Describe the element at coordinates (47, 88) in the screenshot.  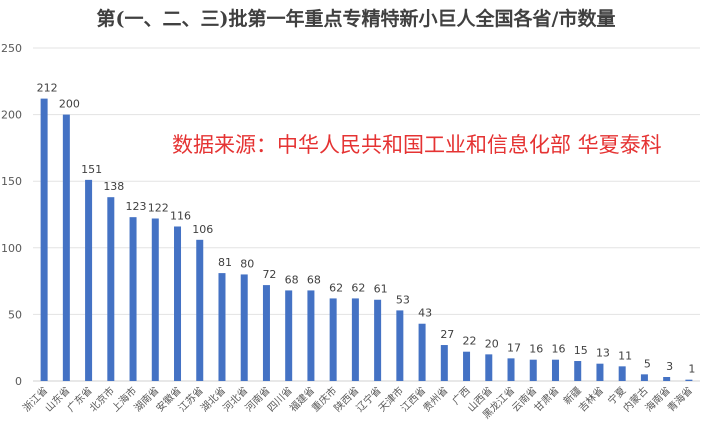
I see `data-label: 212` at that location.